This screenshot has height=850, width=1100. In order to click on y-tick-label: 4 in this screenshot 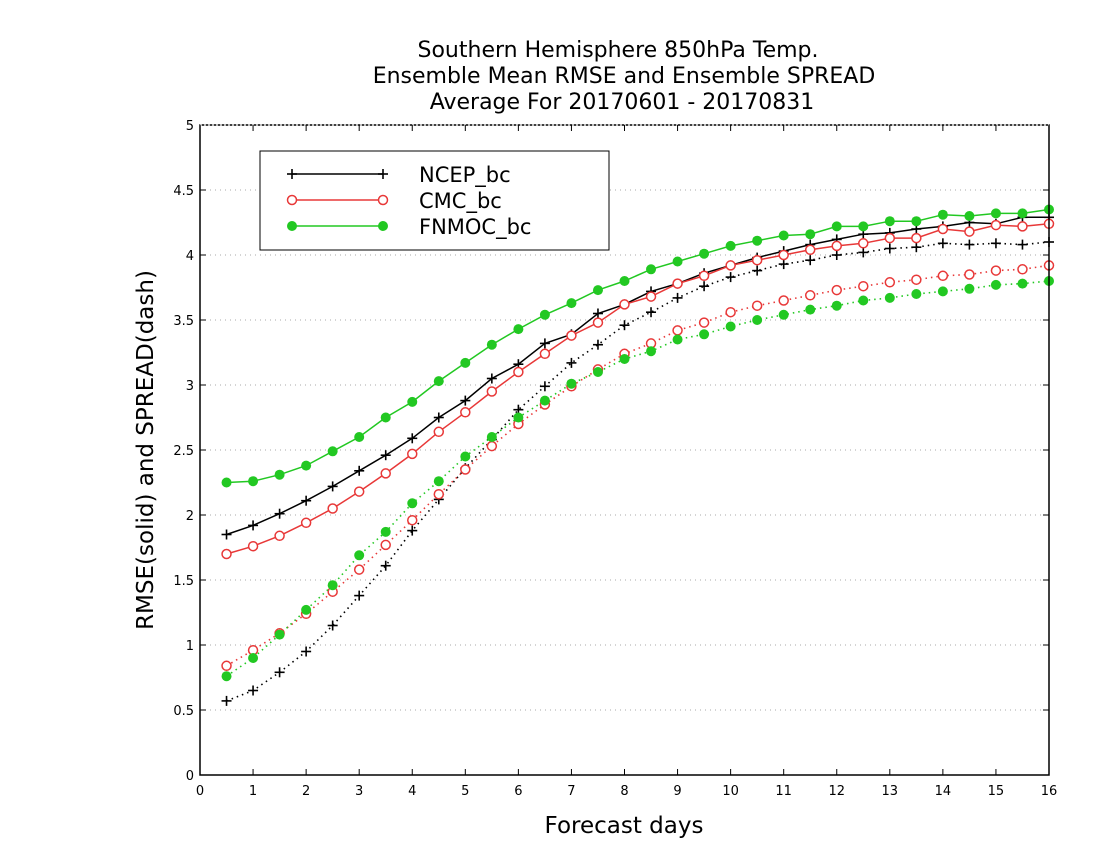, I will do `click(190, 256)`.